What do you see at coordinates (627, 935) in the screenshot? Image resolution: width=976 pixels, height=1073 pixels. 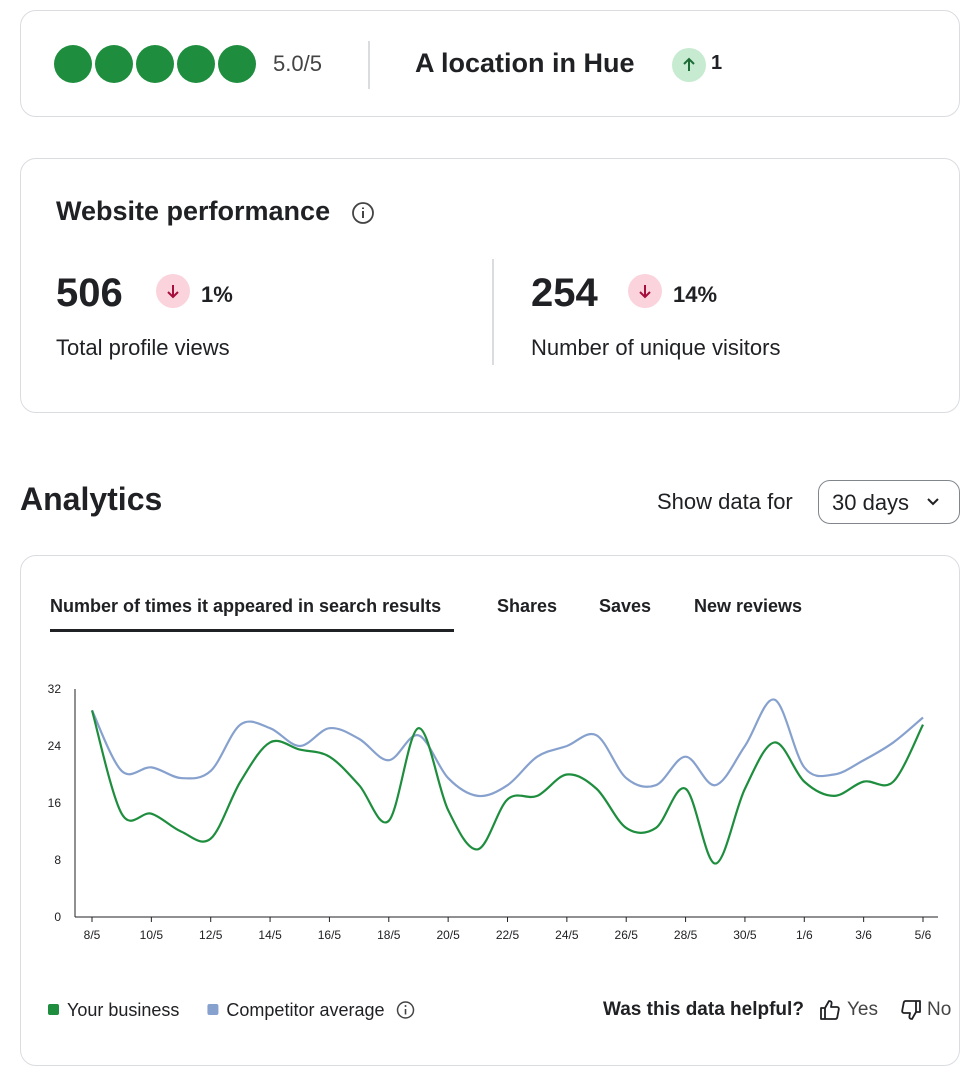 I see `x-tick-label: 26/5` at bounding box center [627, 935].